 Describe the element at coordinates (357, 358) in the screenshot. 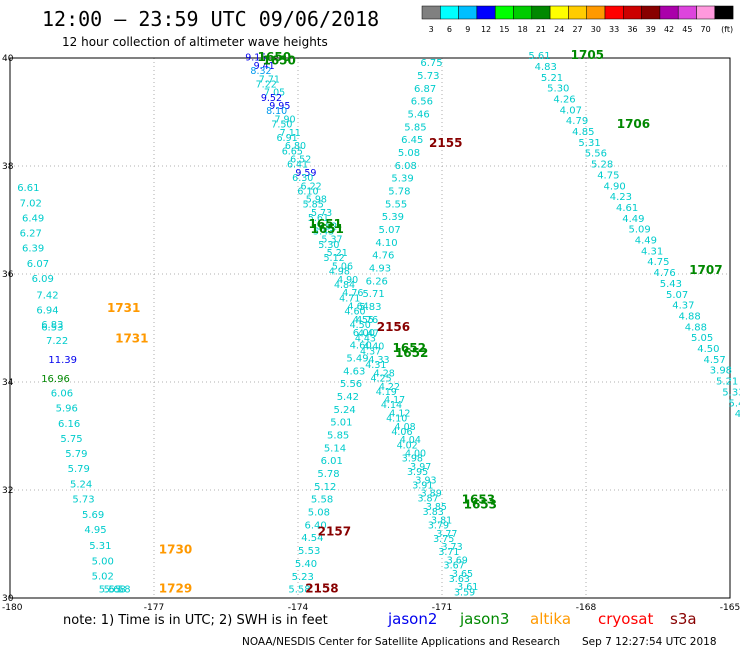

I see `track-value: 5.49` at that location.